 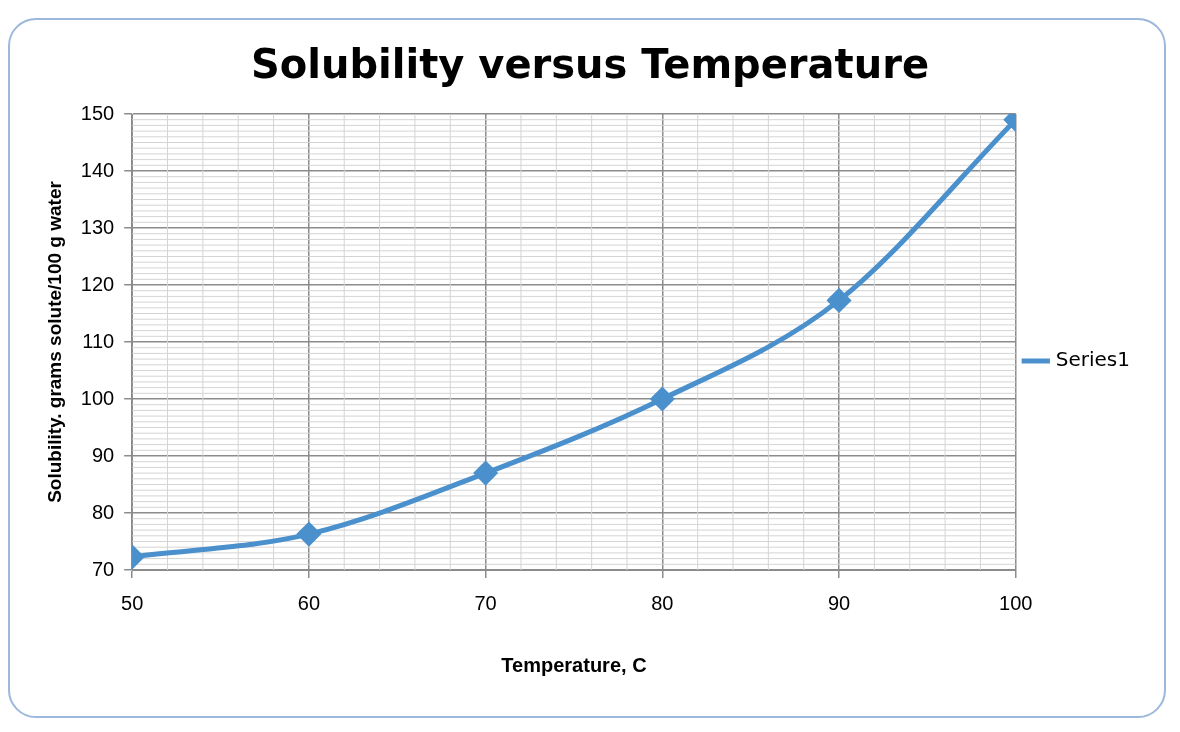 What do you see at coordinates (590, 64) in the screenshot?
I see `chart-title: Solubility versus Temperature` at bounding box center [590, 64].